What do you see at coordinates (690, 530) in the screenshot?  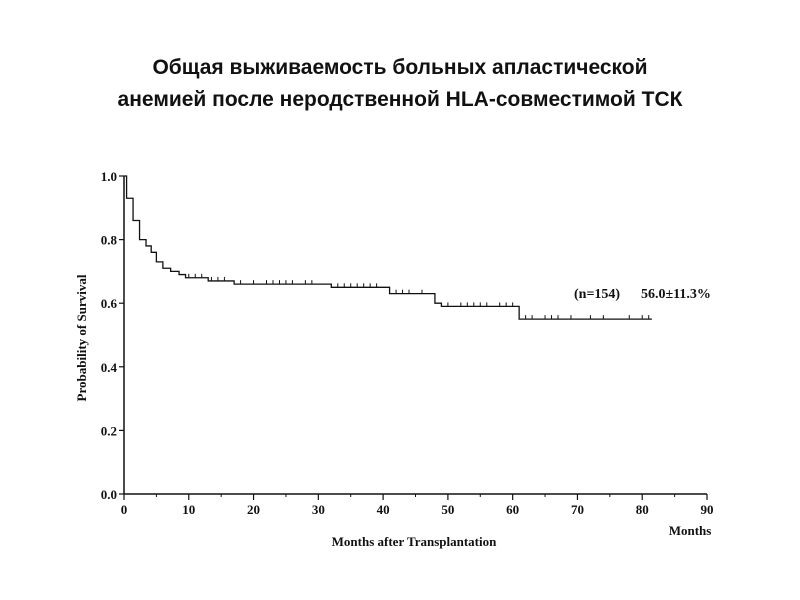 I see `x-axis-unit-label: Months` at bounding box center [690, 530].